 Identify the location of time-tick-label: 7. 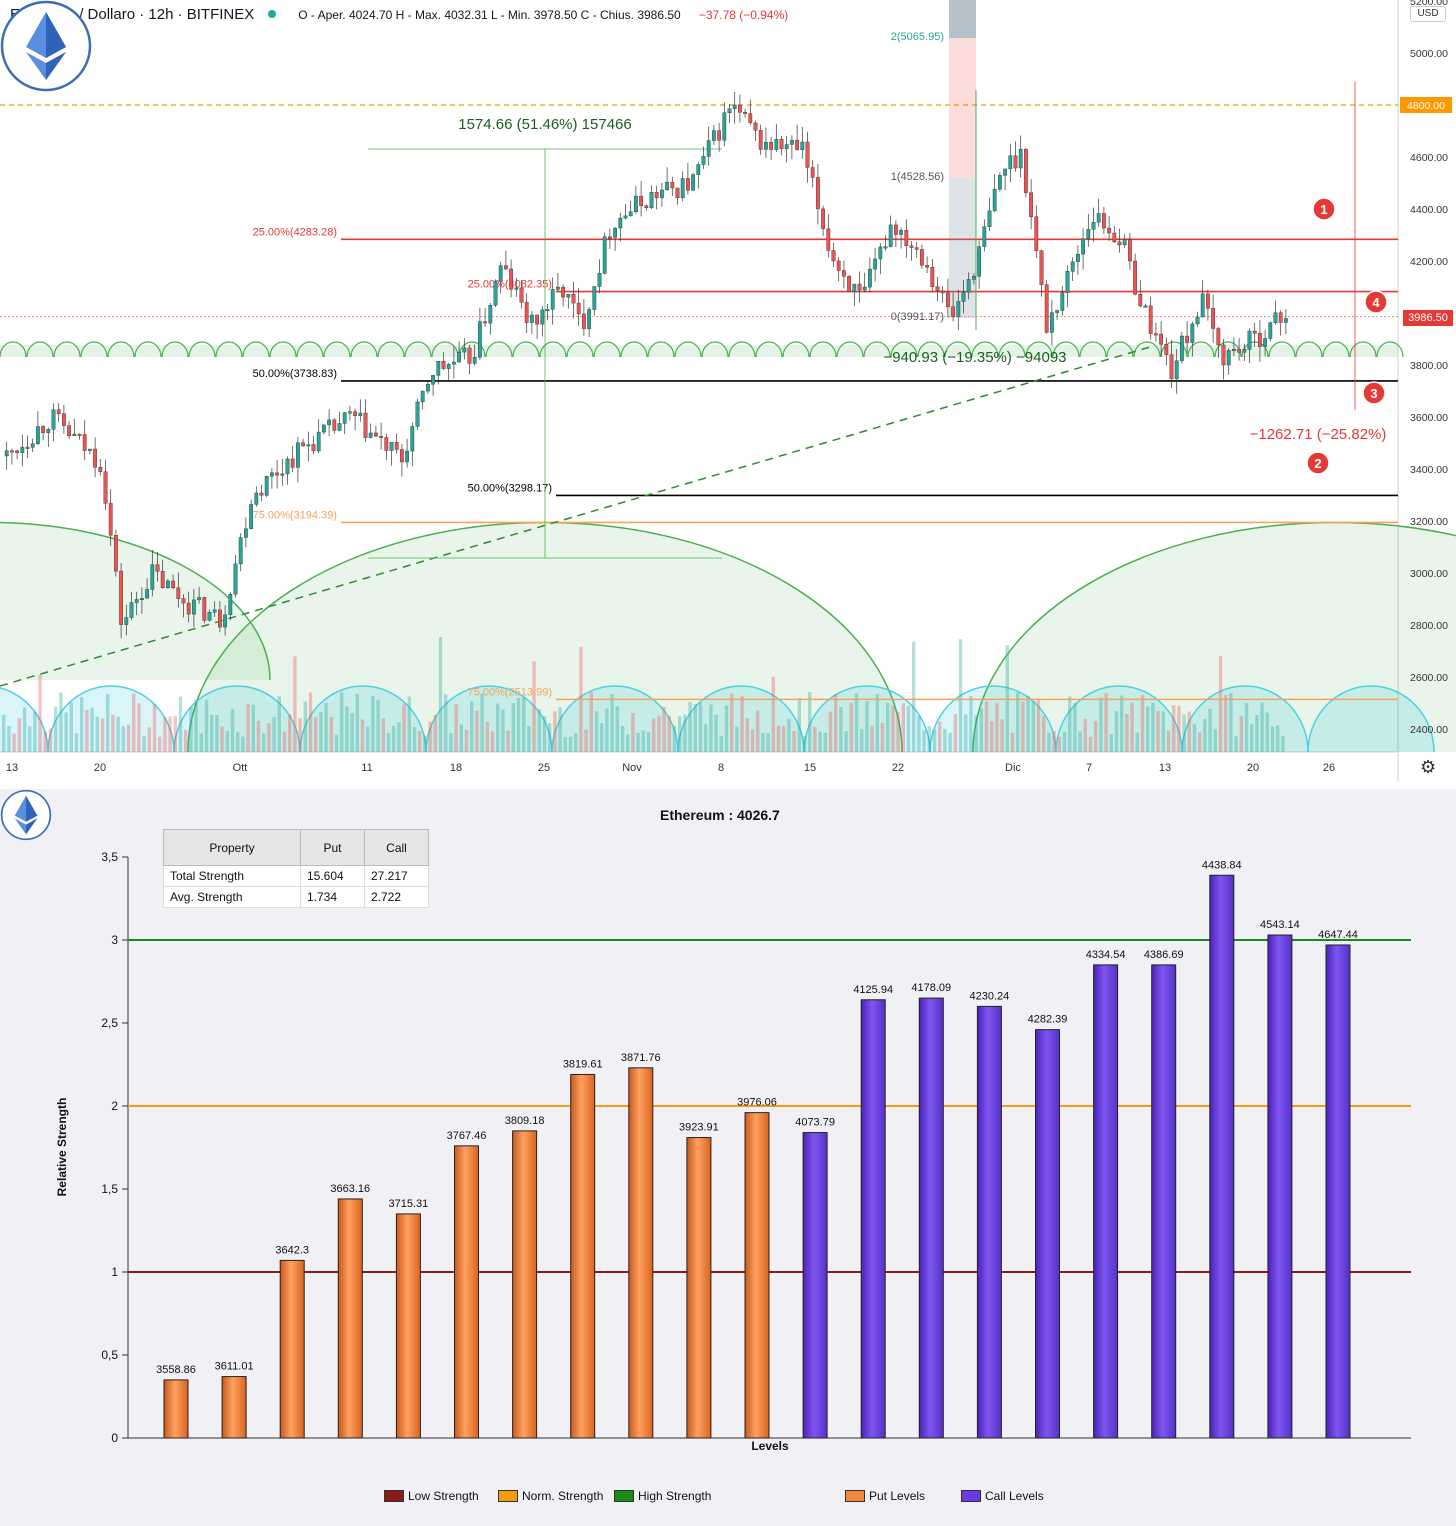
(1089, 768).